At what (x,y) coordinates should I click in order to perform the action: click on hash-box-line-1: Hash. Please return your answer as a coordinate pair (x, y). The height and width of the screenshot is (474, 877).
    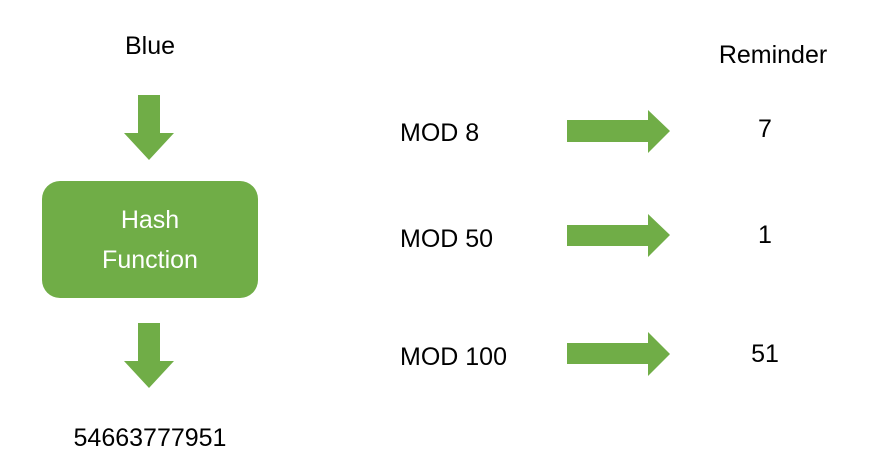
    Looking at the image, I should click on (150, 219).